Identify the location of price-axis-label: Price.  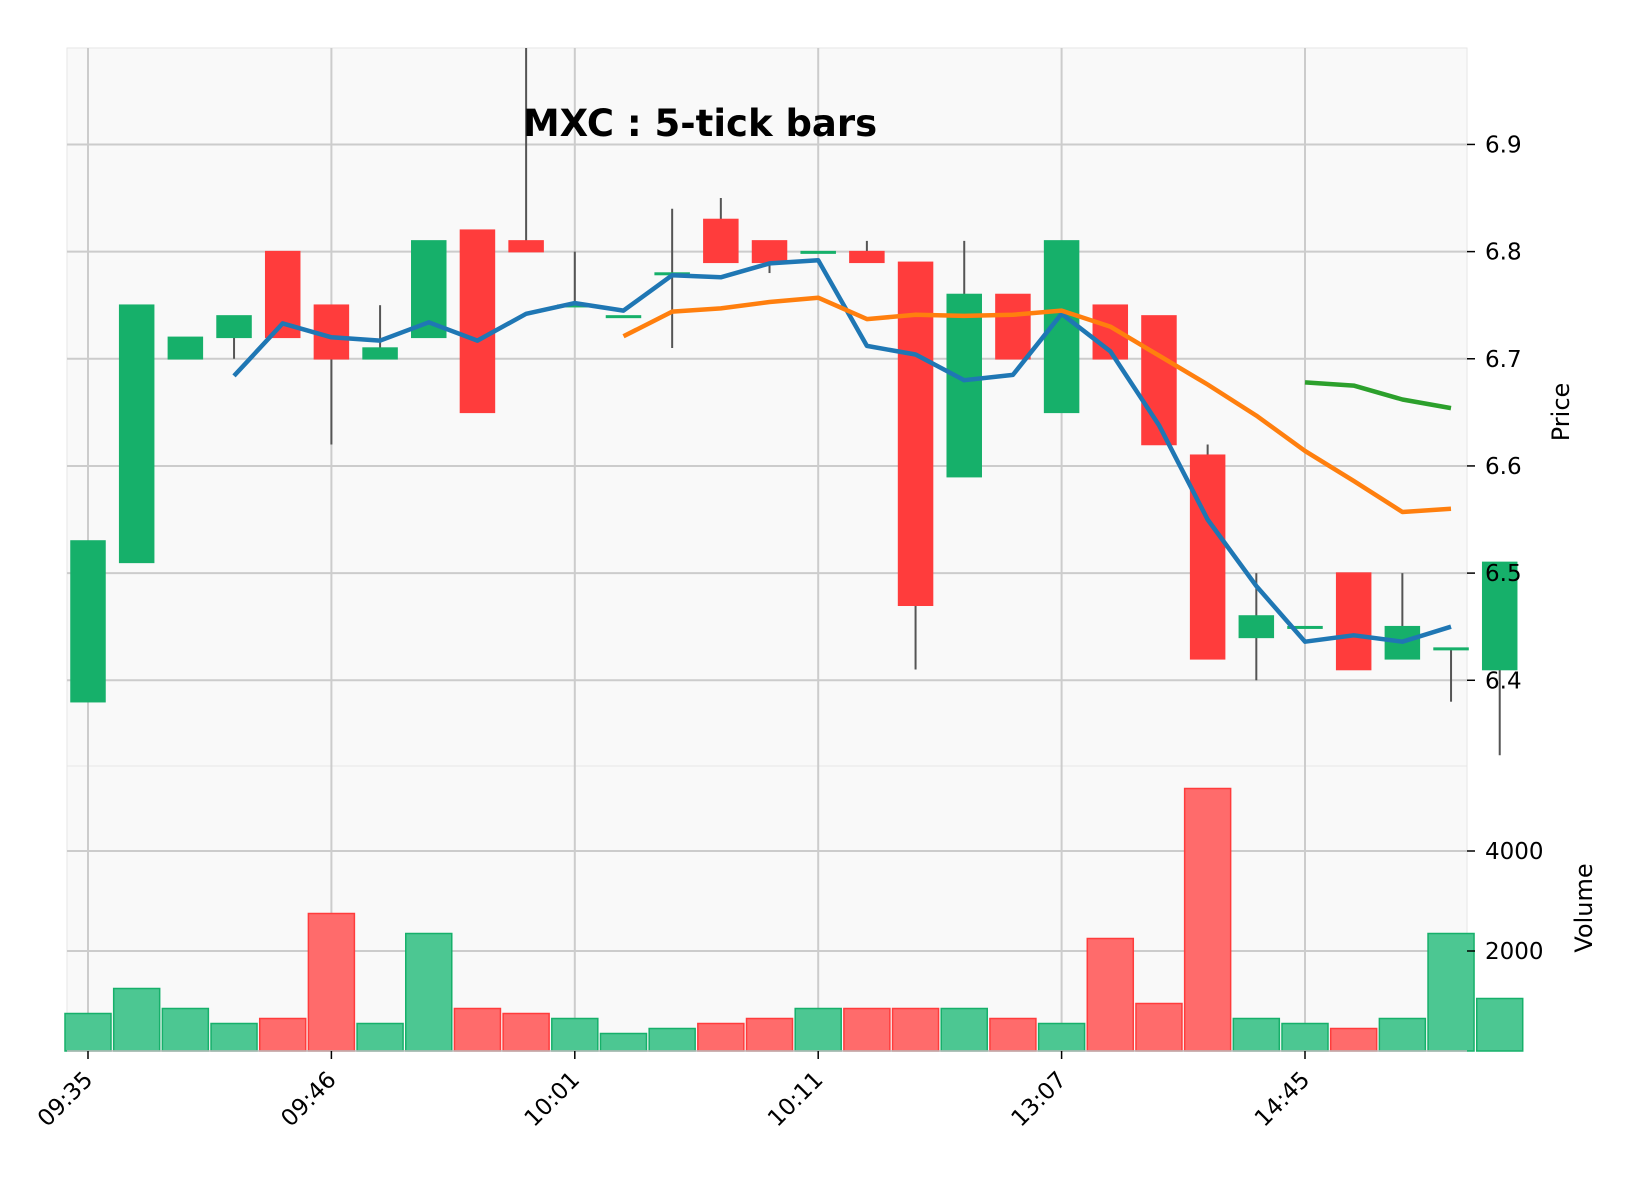
(1561, 412).